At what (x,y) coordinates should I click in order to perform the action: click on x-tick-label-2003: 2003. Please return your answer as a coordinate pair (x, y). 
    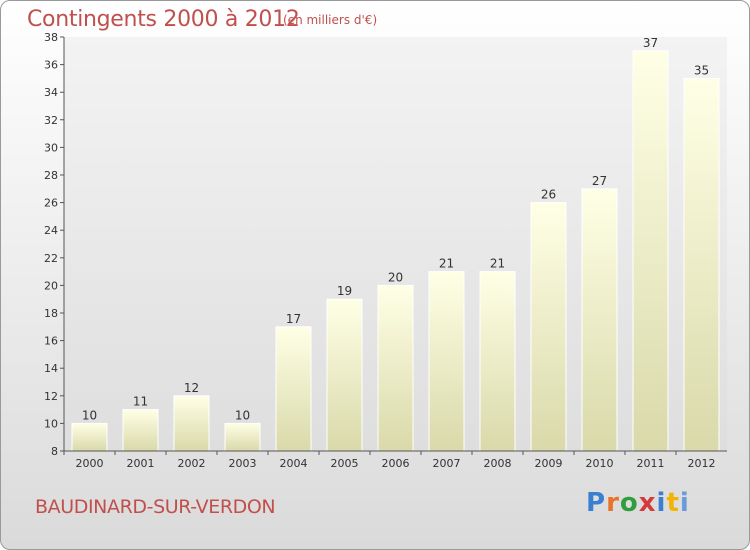
    Looking at the image, I should click on (243, 463).